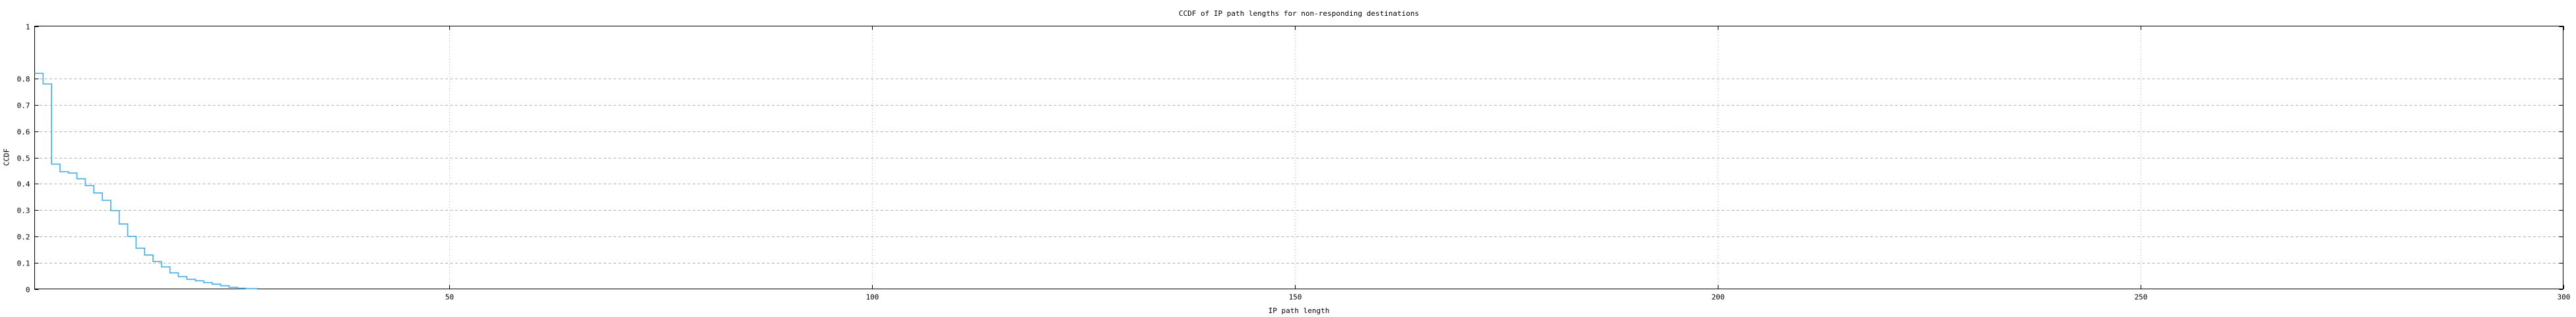 This screenshot has height=317, width=2576. What do you see at coordinates (449, 297) in the screenshot?
I see `x-tick-label: 50` at bounding box center [449, 297].